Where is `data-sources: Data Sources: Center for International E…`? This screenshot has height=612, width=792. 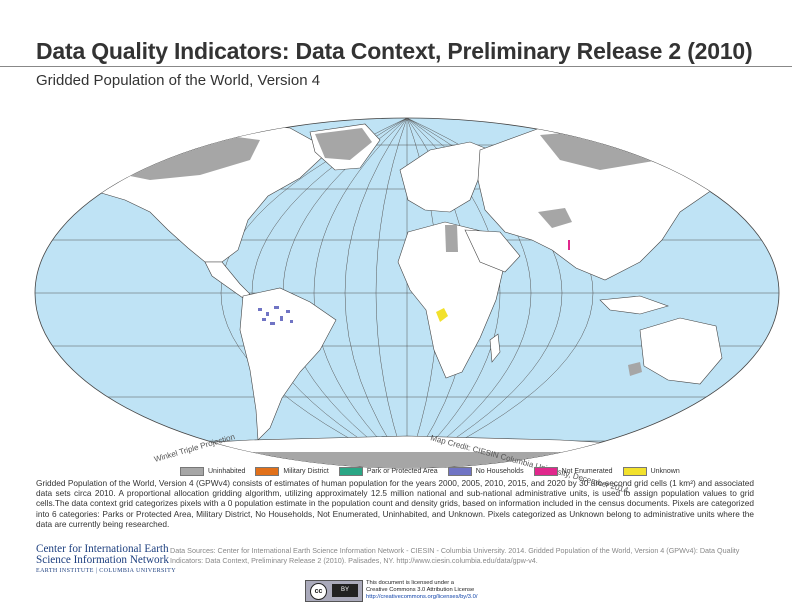 data-sources: Data Sources: Center for International E… is located at coordinates (455, 555).